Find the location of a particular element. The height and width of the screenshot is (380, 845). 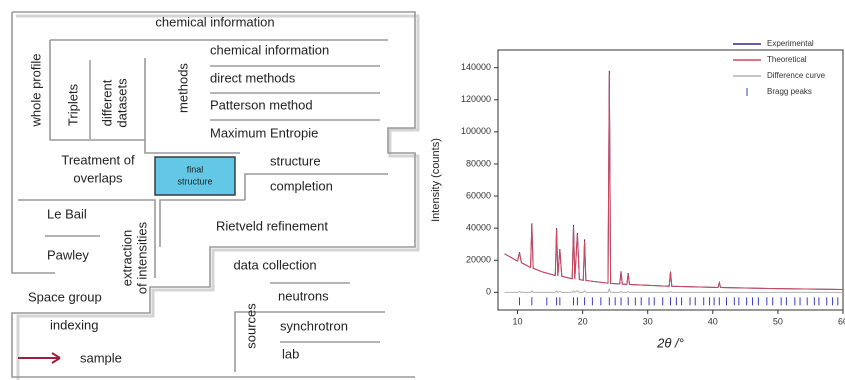

data-collection: data collection is located at coordinates (274, 264).